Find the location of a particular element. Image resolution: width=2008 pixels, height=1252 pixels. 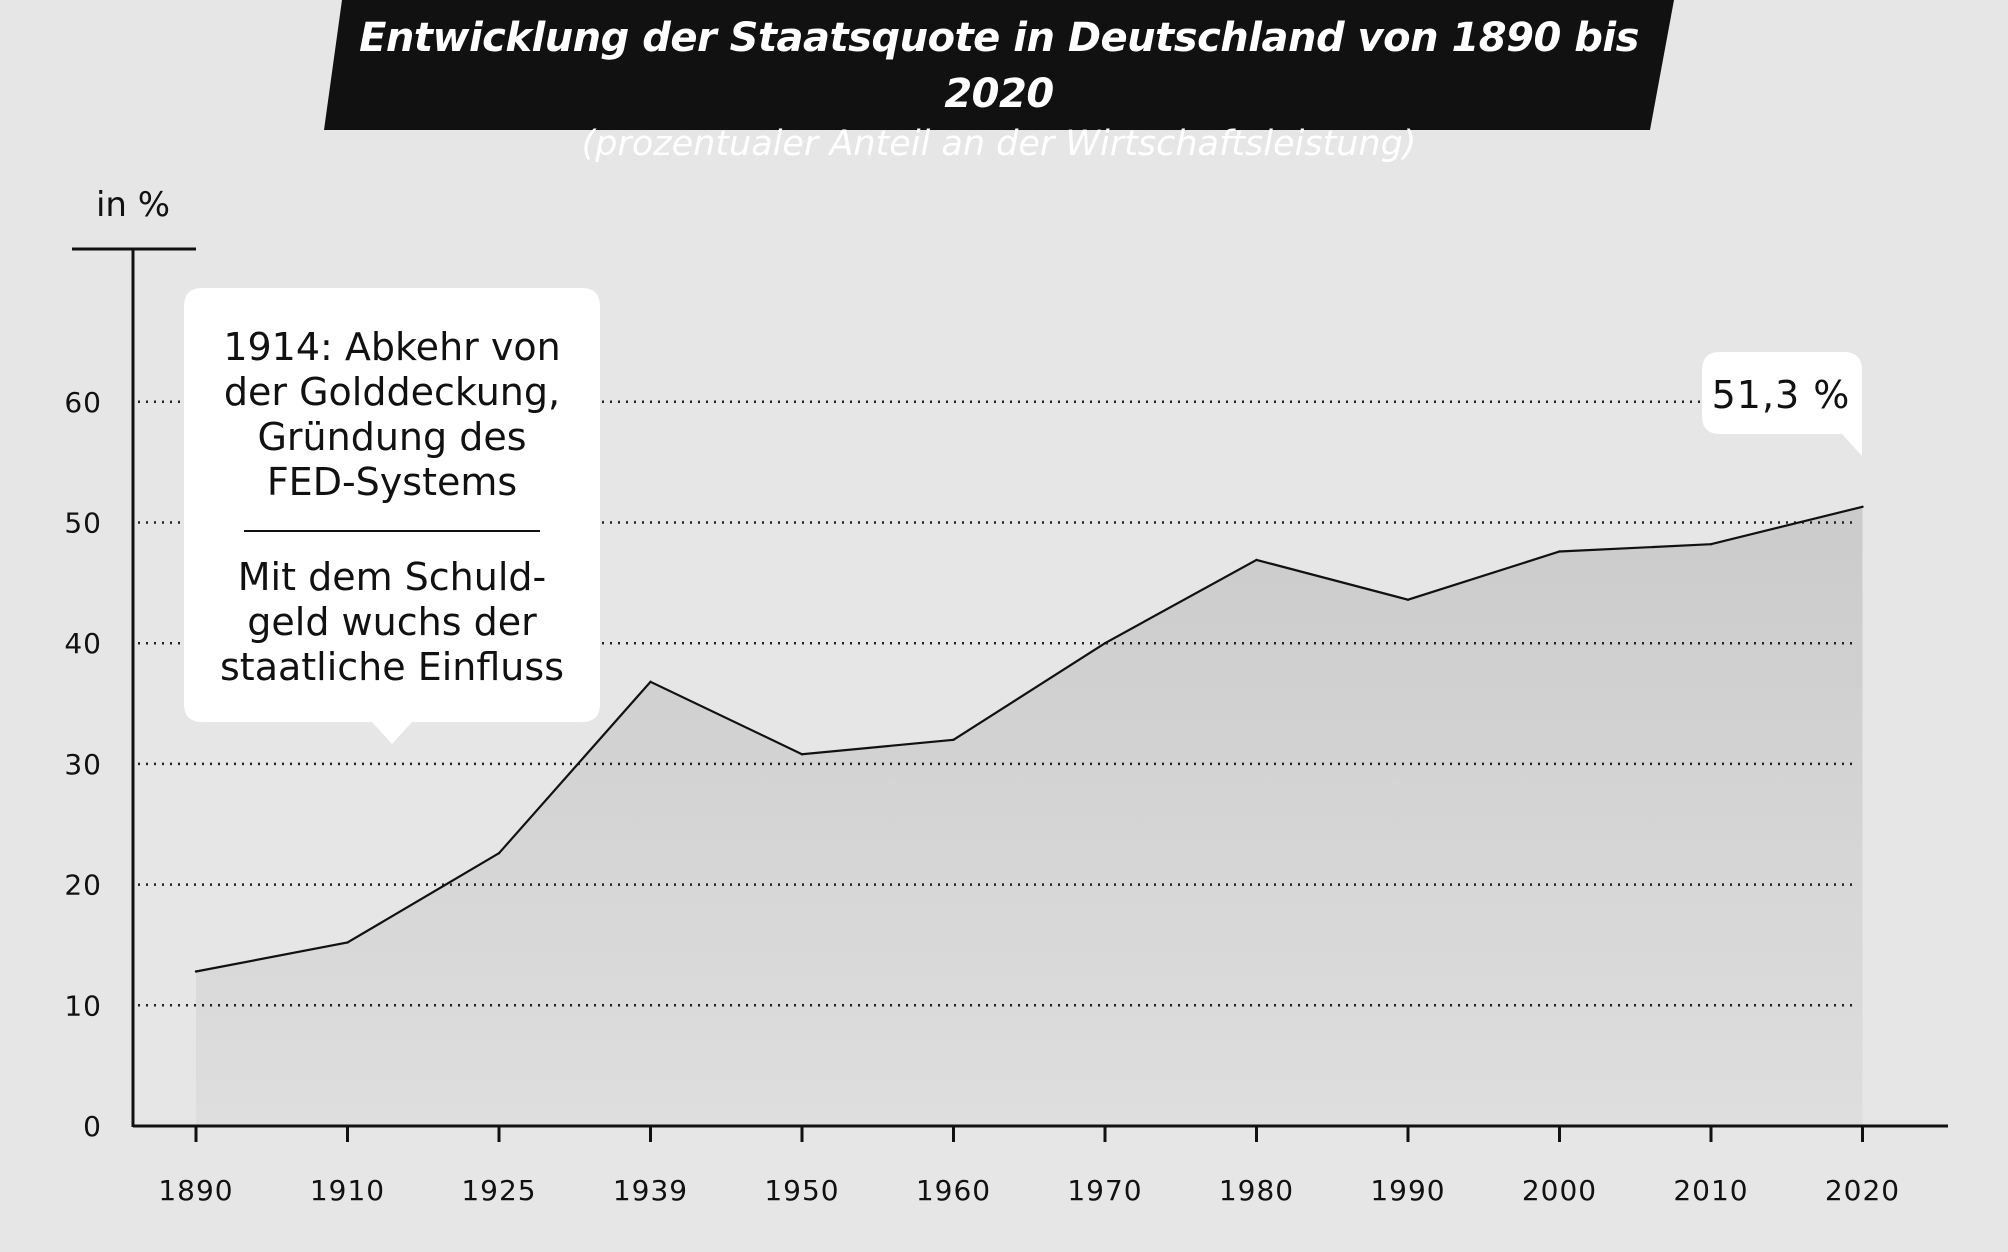

data-point-1925 is located at coordinates (499, 853).